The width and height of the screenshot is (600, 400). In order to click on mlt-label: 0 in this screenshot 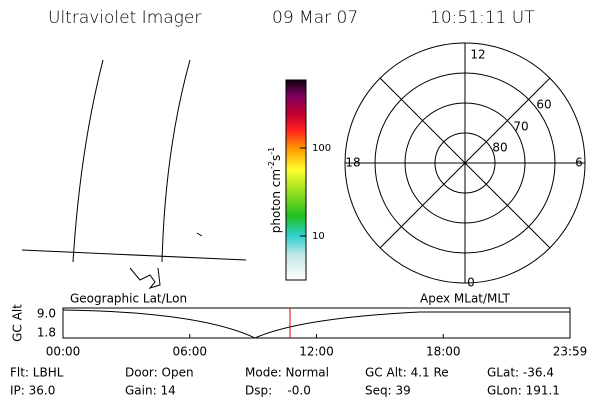, I will do `click(471, 283)`.